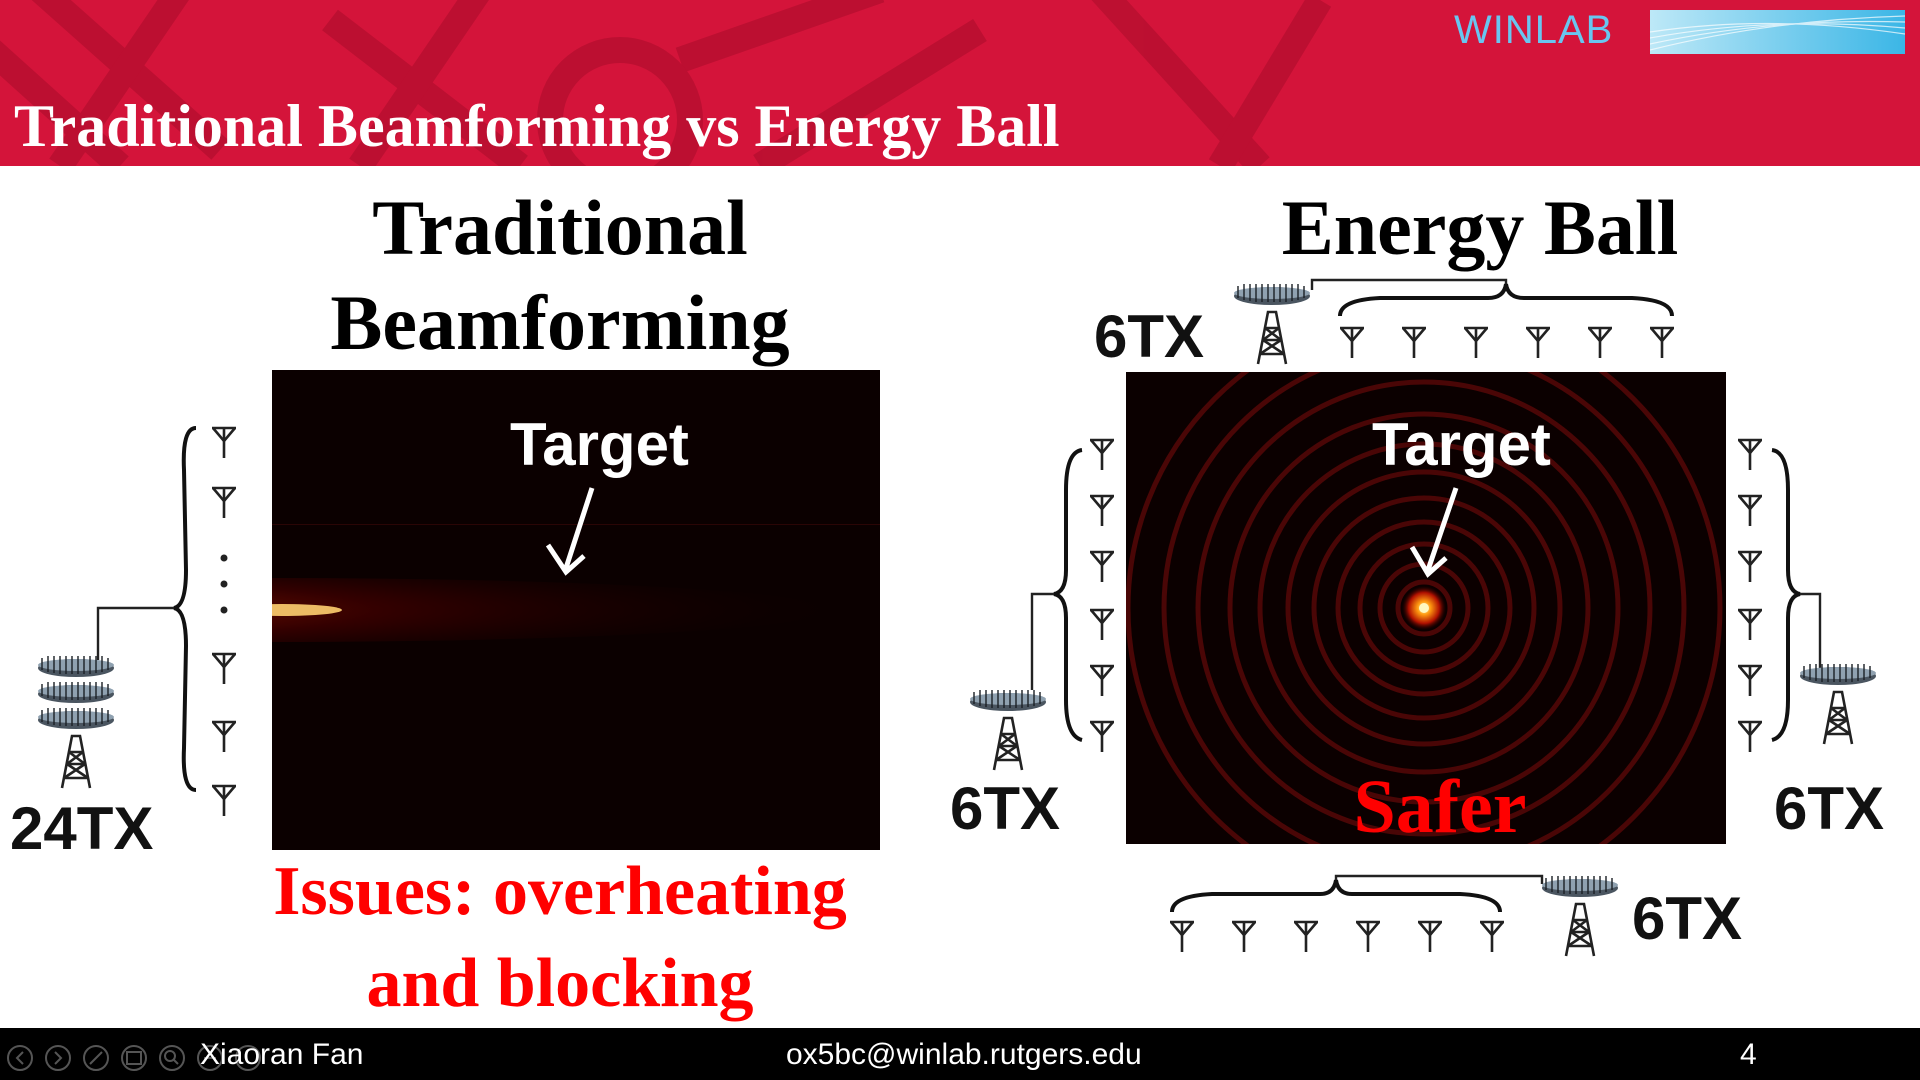 This screenshot has width=1920, height=1080. I want to click on right-heading: Energy Ball, so click(1480, 227).